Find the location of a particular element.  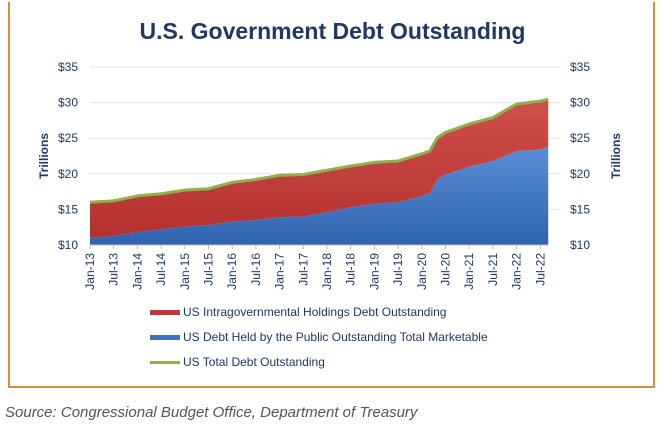

y-tick-label-right: $10 is located at coordinates (580, 245).